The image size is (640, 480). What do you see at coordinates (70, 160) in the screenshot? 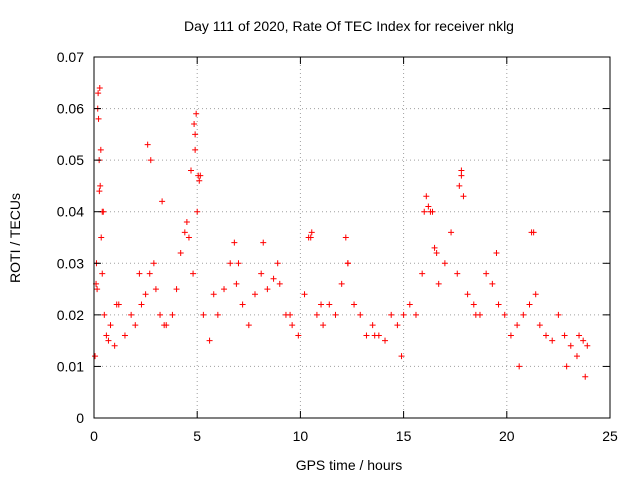
I see `y-tick-label: 0.05` at bounding box center [70, 160].